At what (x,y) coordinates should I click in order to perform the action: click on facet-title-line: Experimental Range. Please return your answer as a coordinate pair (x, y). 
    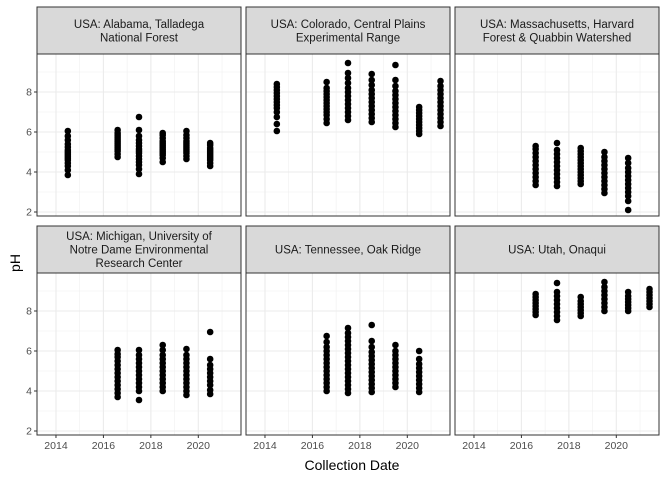
    Looking at the image, I should click on (348, 38).